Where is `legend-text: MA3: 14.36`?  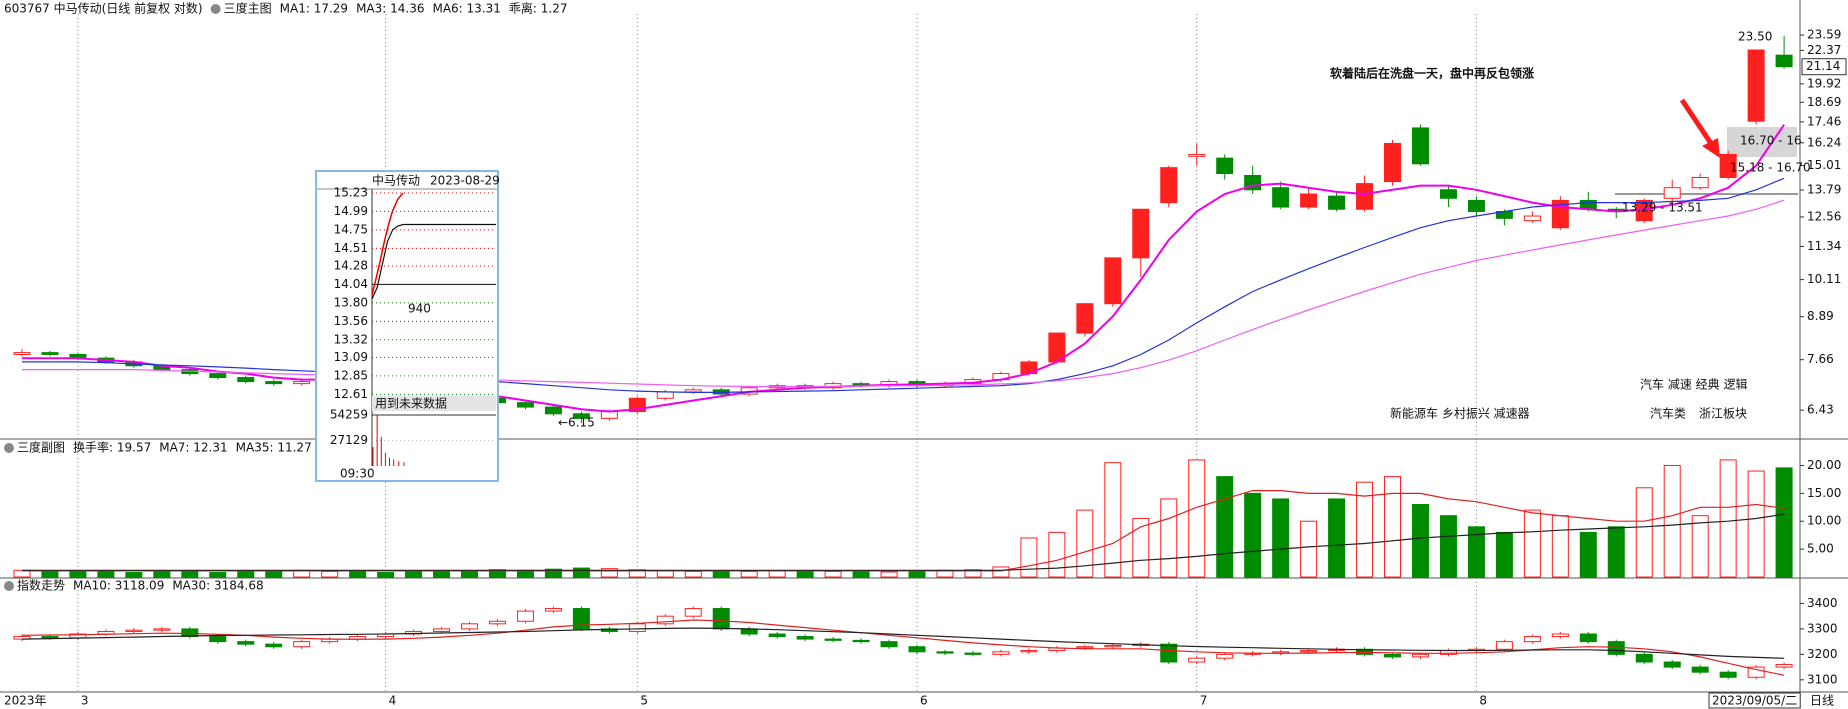
legend-text: MA3: 14.36 is located at coordinates (390, 9).